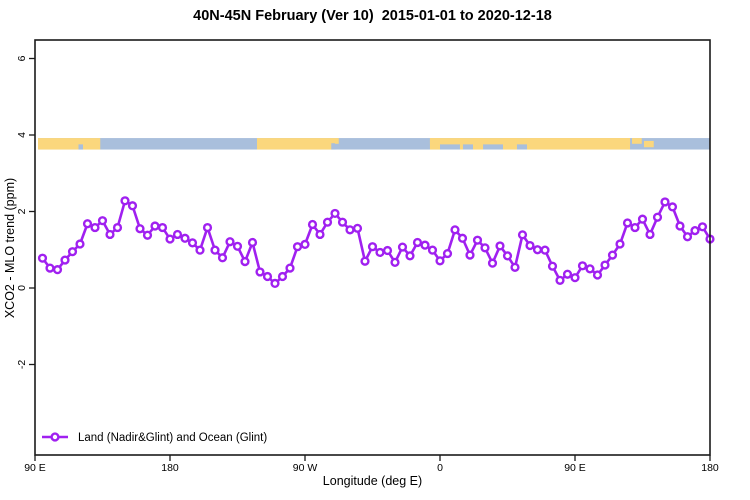  What do you see at coordinates (22, 135) in the screenshot?
I see `y-tick-label: 4` at bounding box center [22, 135].